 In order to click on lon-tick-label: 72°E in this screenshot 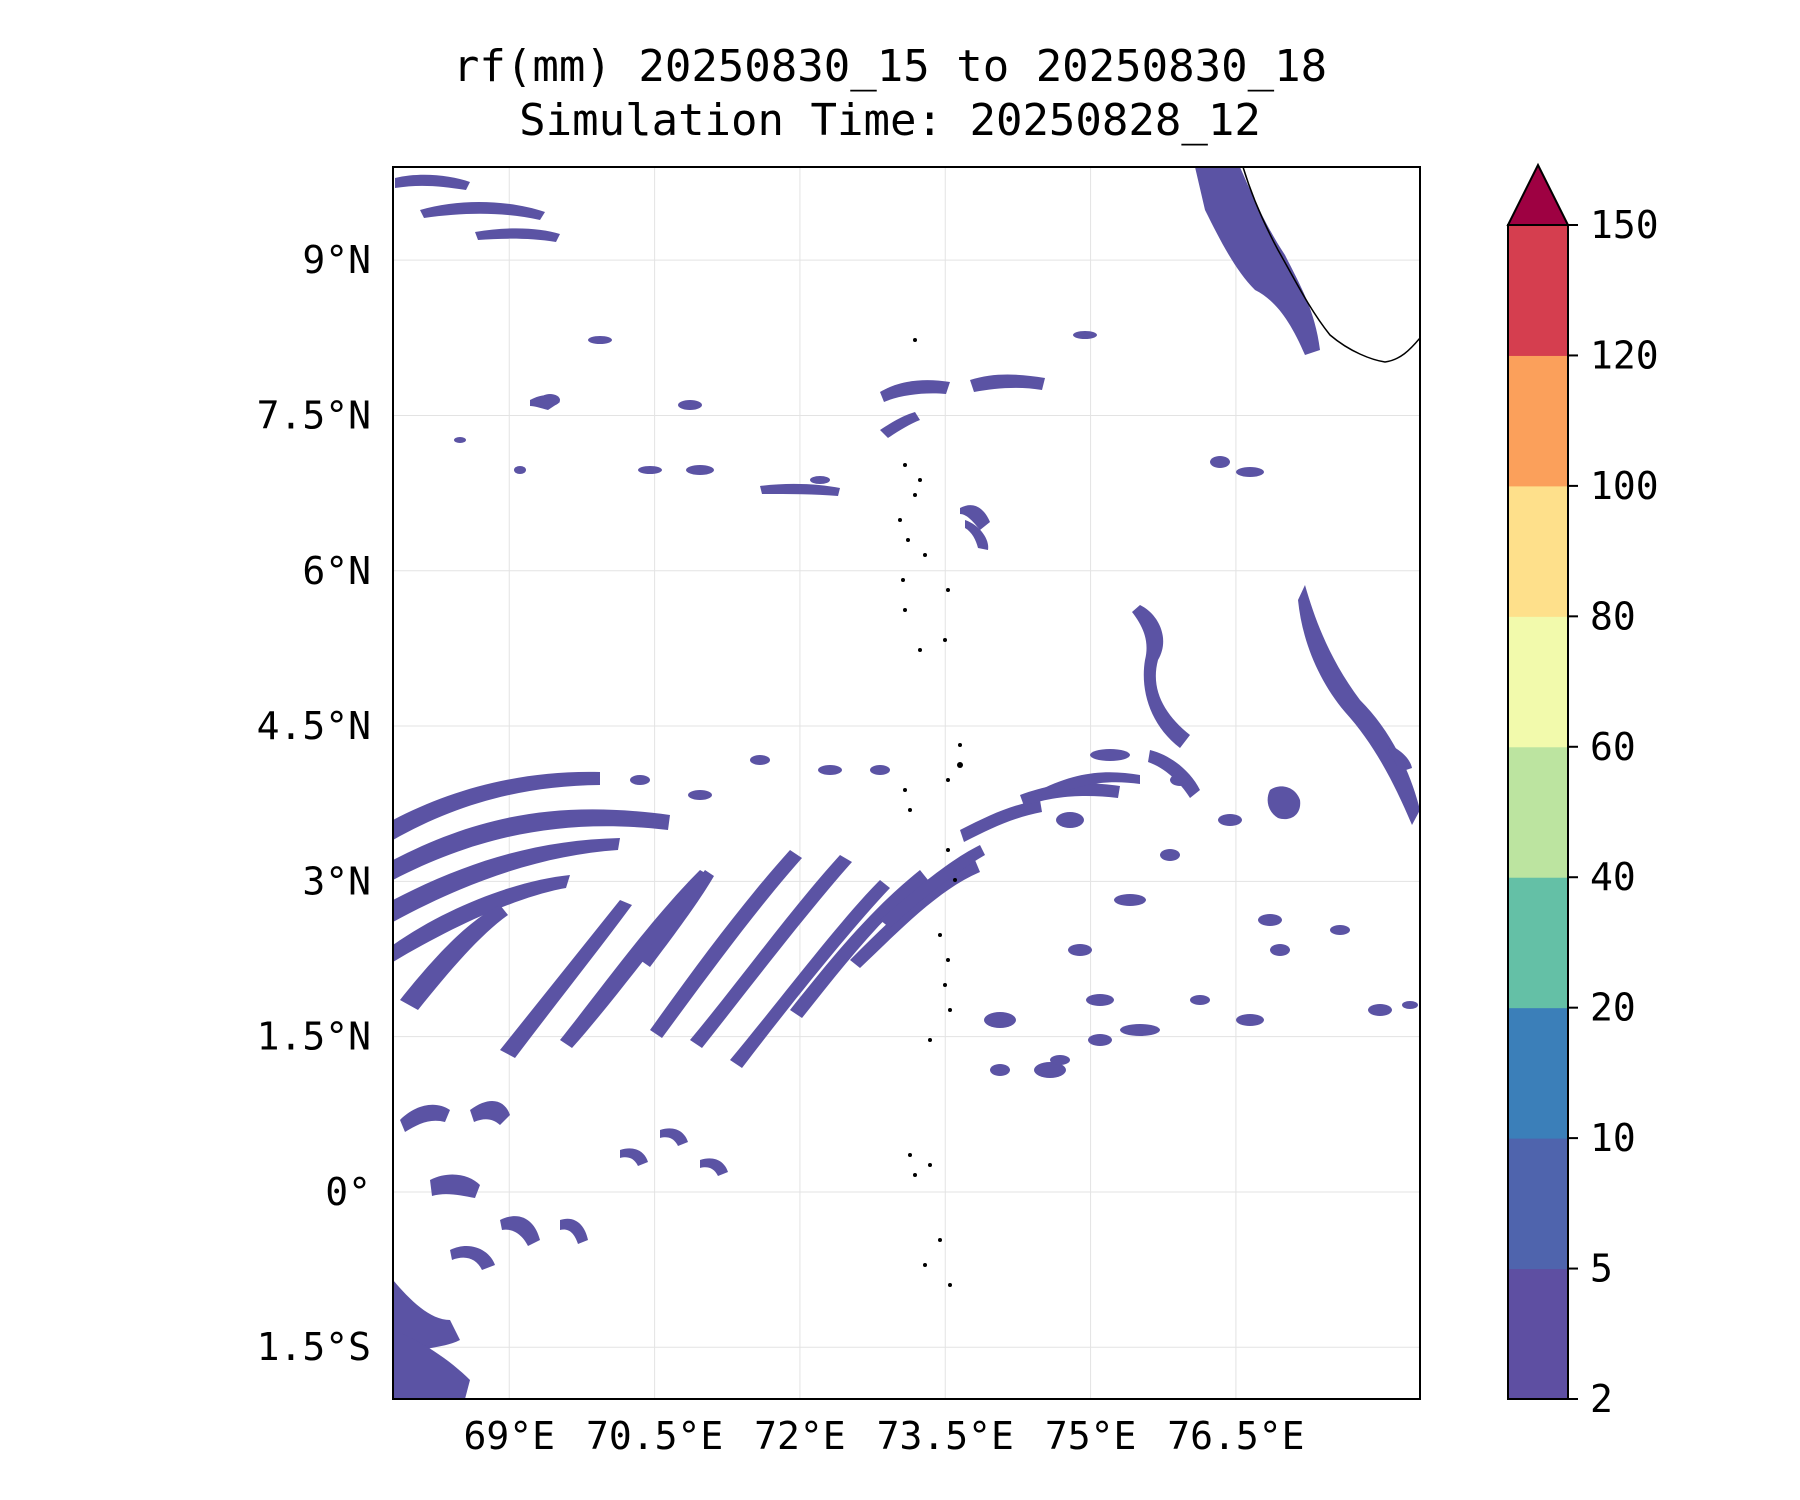, I will do `click(800, 1436)`.